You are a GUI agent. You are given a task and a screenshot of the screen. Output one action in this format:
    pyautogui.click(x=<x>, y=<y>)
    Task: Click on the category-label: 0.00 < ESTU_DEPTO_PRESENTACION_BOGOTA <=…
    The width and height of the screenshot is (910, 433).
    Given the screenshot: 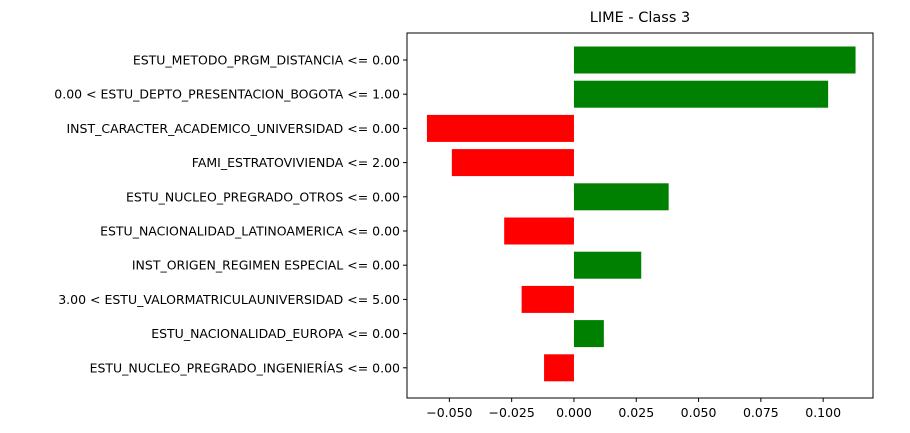 What is the action you would take?
    pyautogui.click(x=227, y=94)
    